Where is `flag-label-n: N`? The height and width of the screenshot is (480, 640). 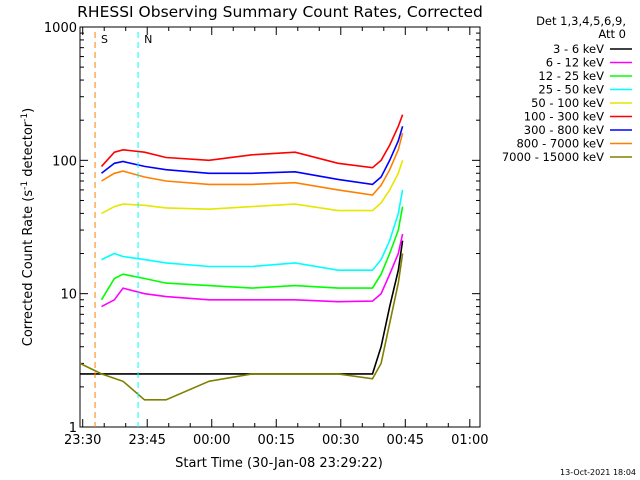
flag-label-n: N is located at coordinates (148, 39).